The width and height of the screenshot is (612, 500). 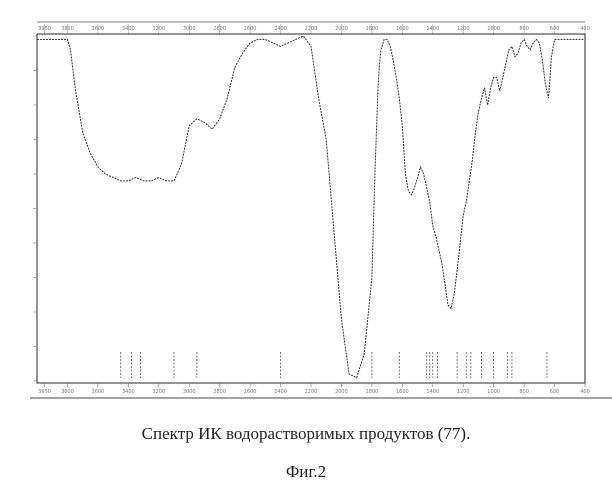 What do you see at coordinates (372, 29) in the screenshot?
I see `top-tick-label: 1800` at bounding box center [372, 29].